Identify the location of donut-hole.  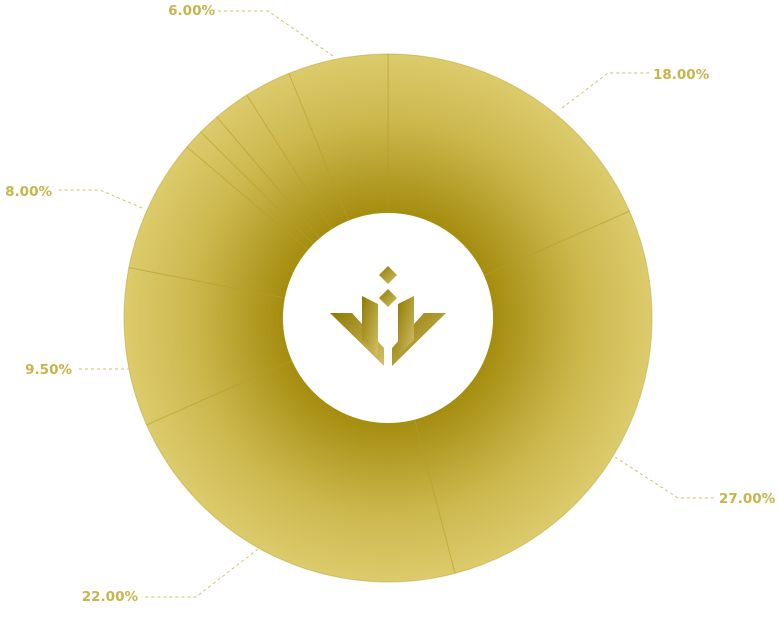
(388, 318).